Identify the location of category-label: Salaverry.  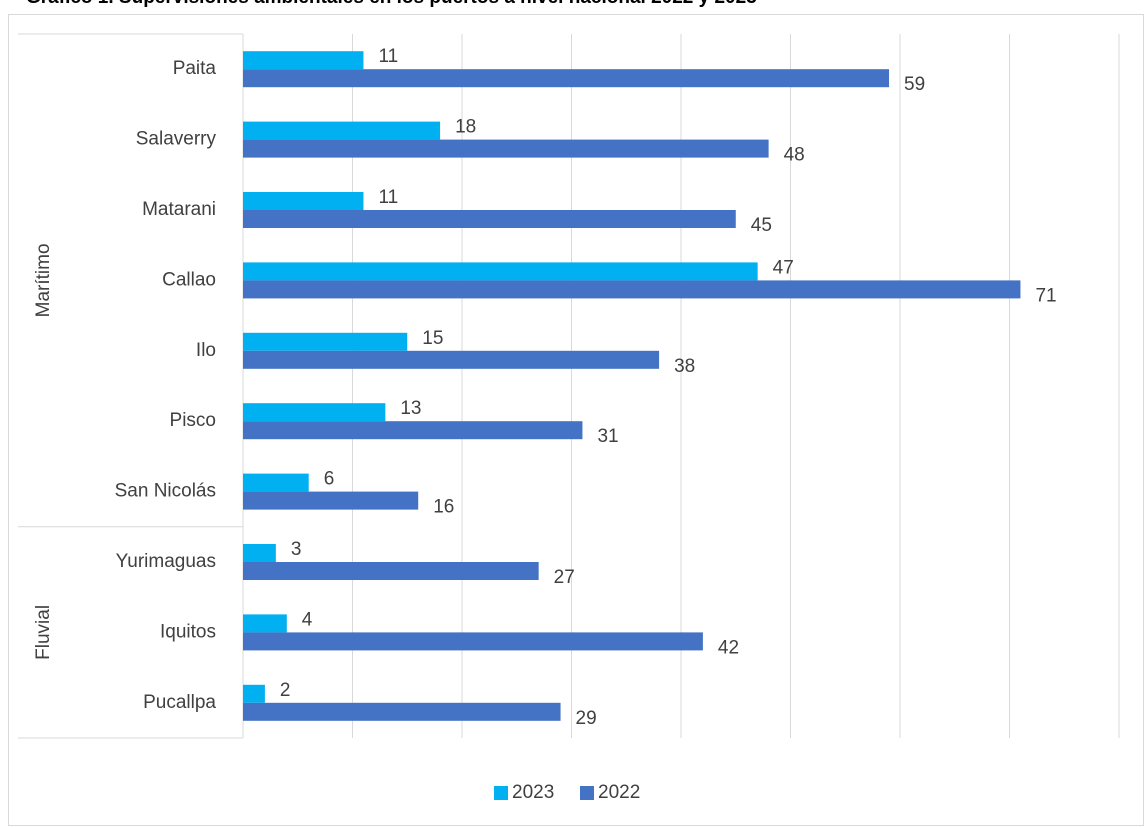
(176, 139).